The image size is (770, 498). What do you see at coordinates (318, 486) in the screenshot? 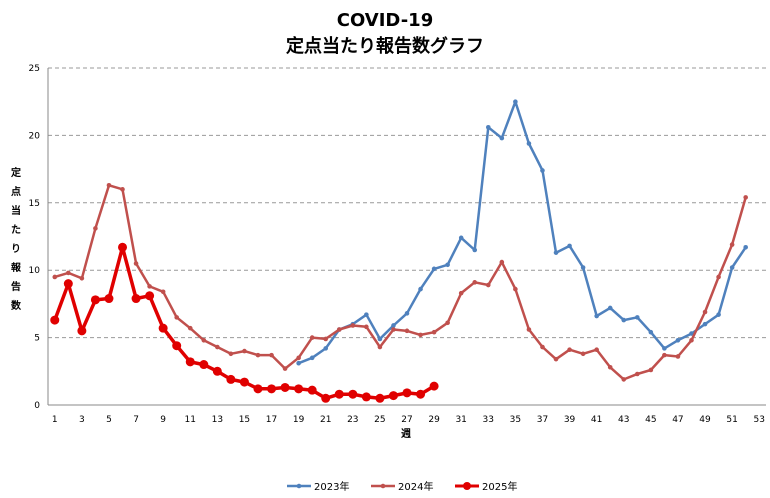
I see `legend-entry: 2023年` at bounding box center [318, 486].